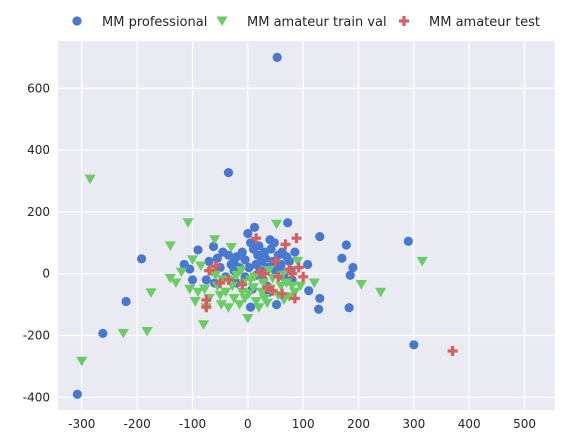 This screenshot has height=445, width=569. What do you see at coordinates (38, 150) in the screenshot?
I see `y-tick-label: 400` at bounding box center [38, 150].